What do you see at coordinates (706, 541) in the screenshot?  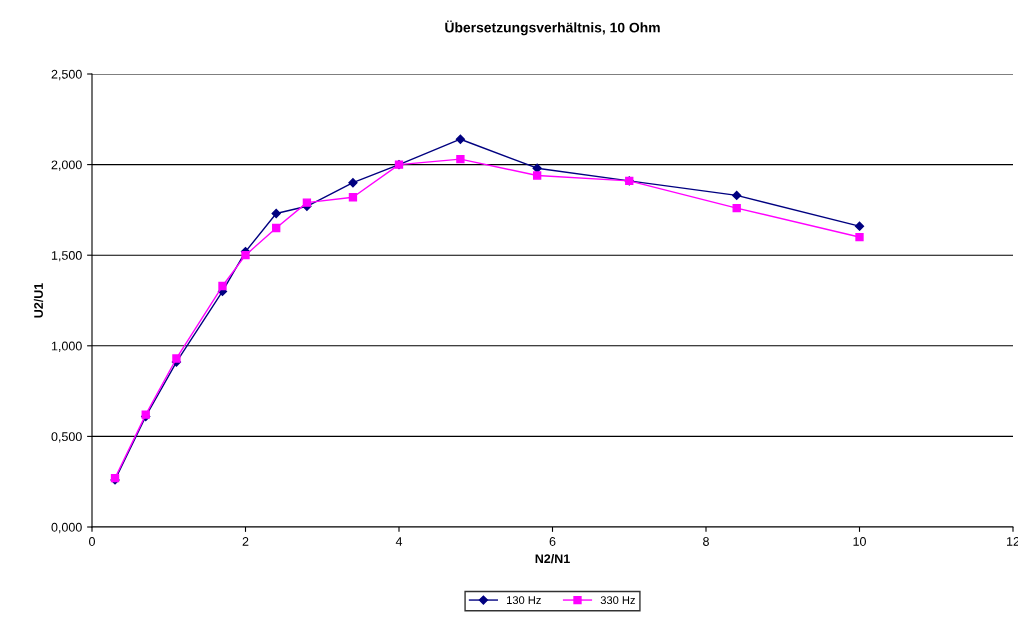 I see `x-tick-label: 8` at bounding box center [706, 541].